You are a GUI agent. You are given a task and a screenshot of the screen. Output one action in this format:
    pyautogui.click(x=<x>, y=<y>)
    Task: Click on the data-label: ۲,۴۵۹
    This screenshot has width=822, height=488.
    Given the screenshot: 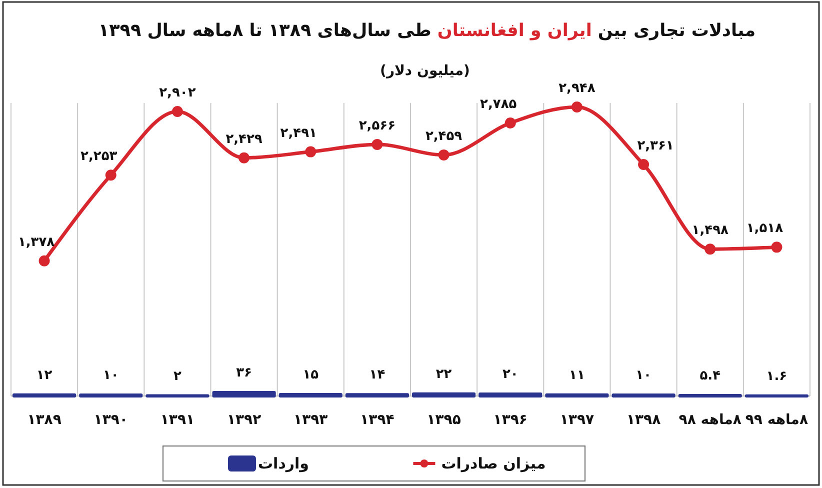 What is the action you would take?
    pyautogui.click(x=443, y=136)
    